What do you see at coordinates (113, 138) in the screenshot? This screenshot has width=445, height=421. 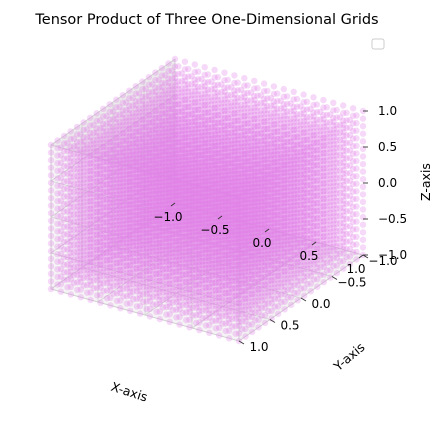 I see `grid-line-z-left` at bounding box center [113, 138].